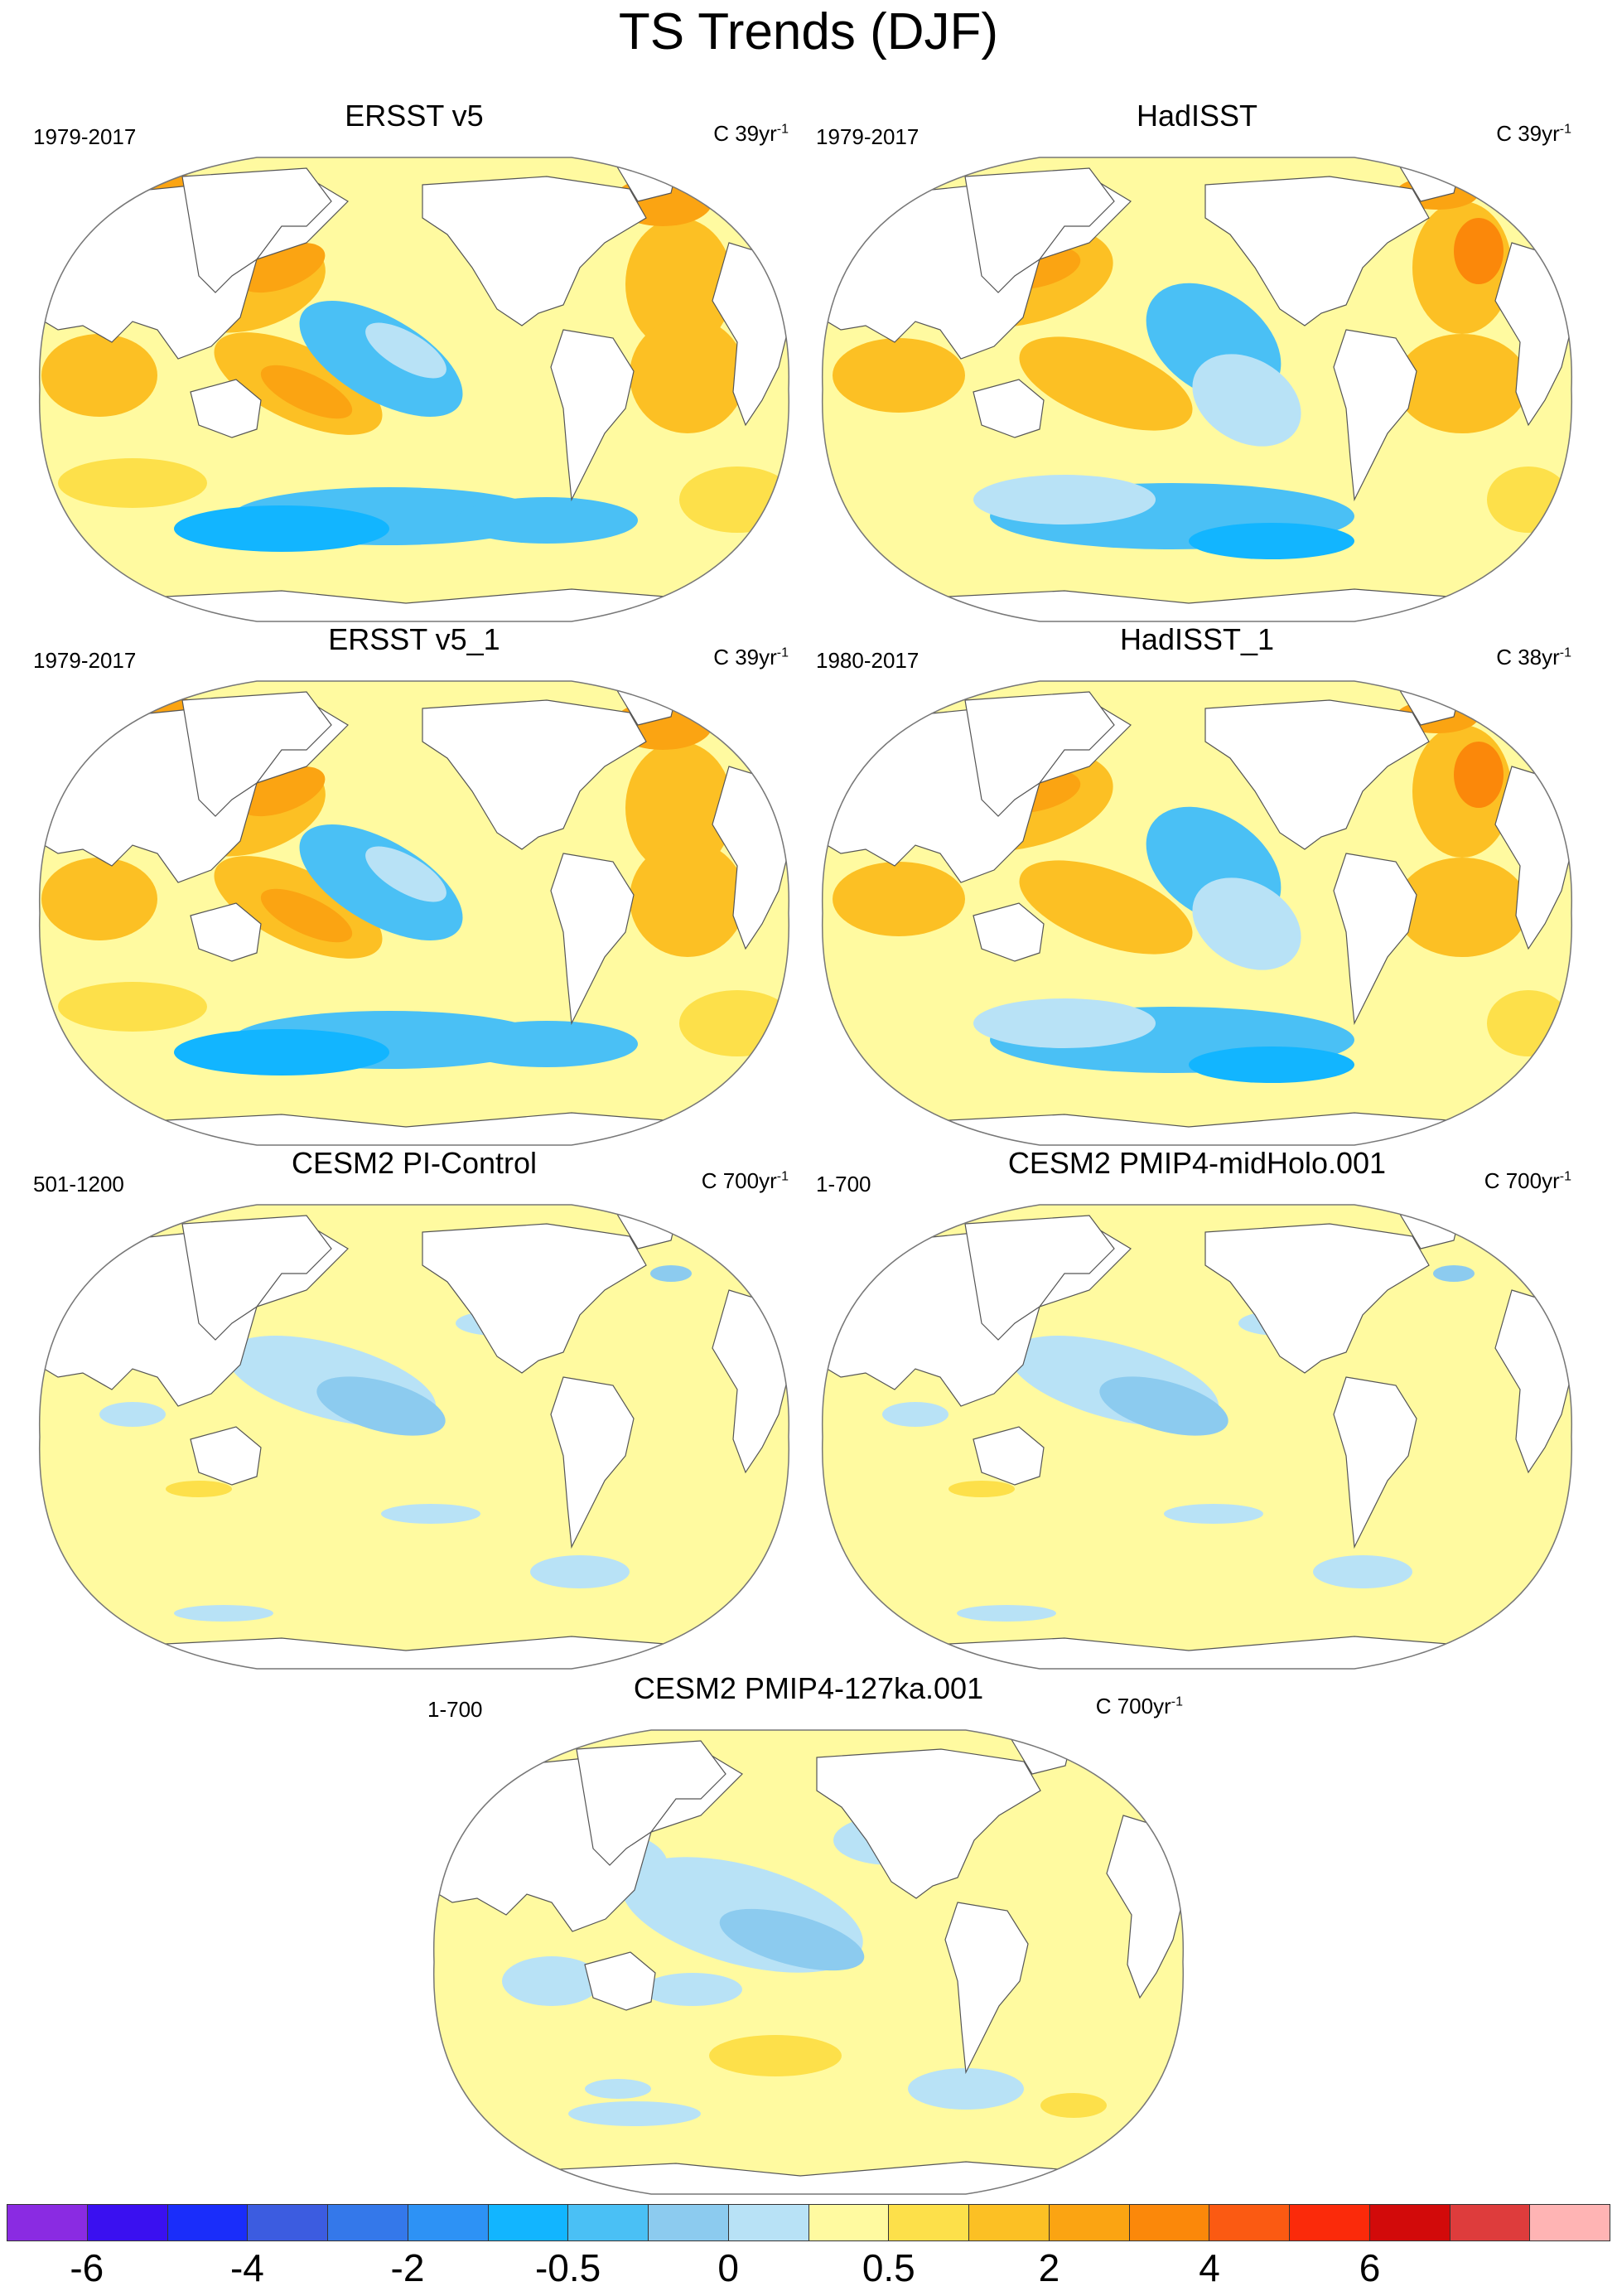 This screenshot has height=2296, width=1617. What do you see at coordinates (1197, 1163) in the screenshot?
I see `panel-title: CESM2 PMIP4-midHolo.001` at bounding box center [1197, 1163].